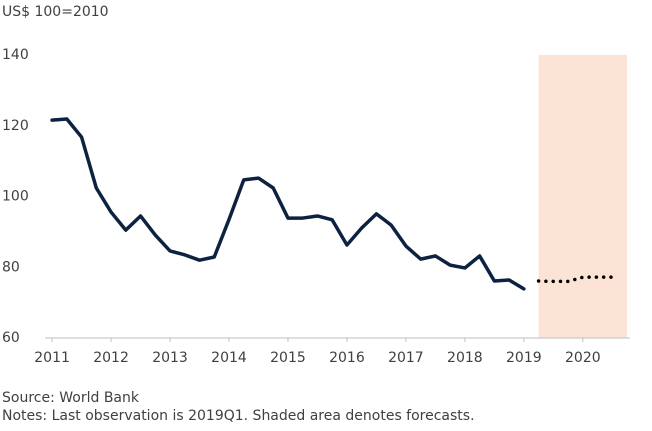  I want to click on x-tick-label: 2011, so click(52, 358).